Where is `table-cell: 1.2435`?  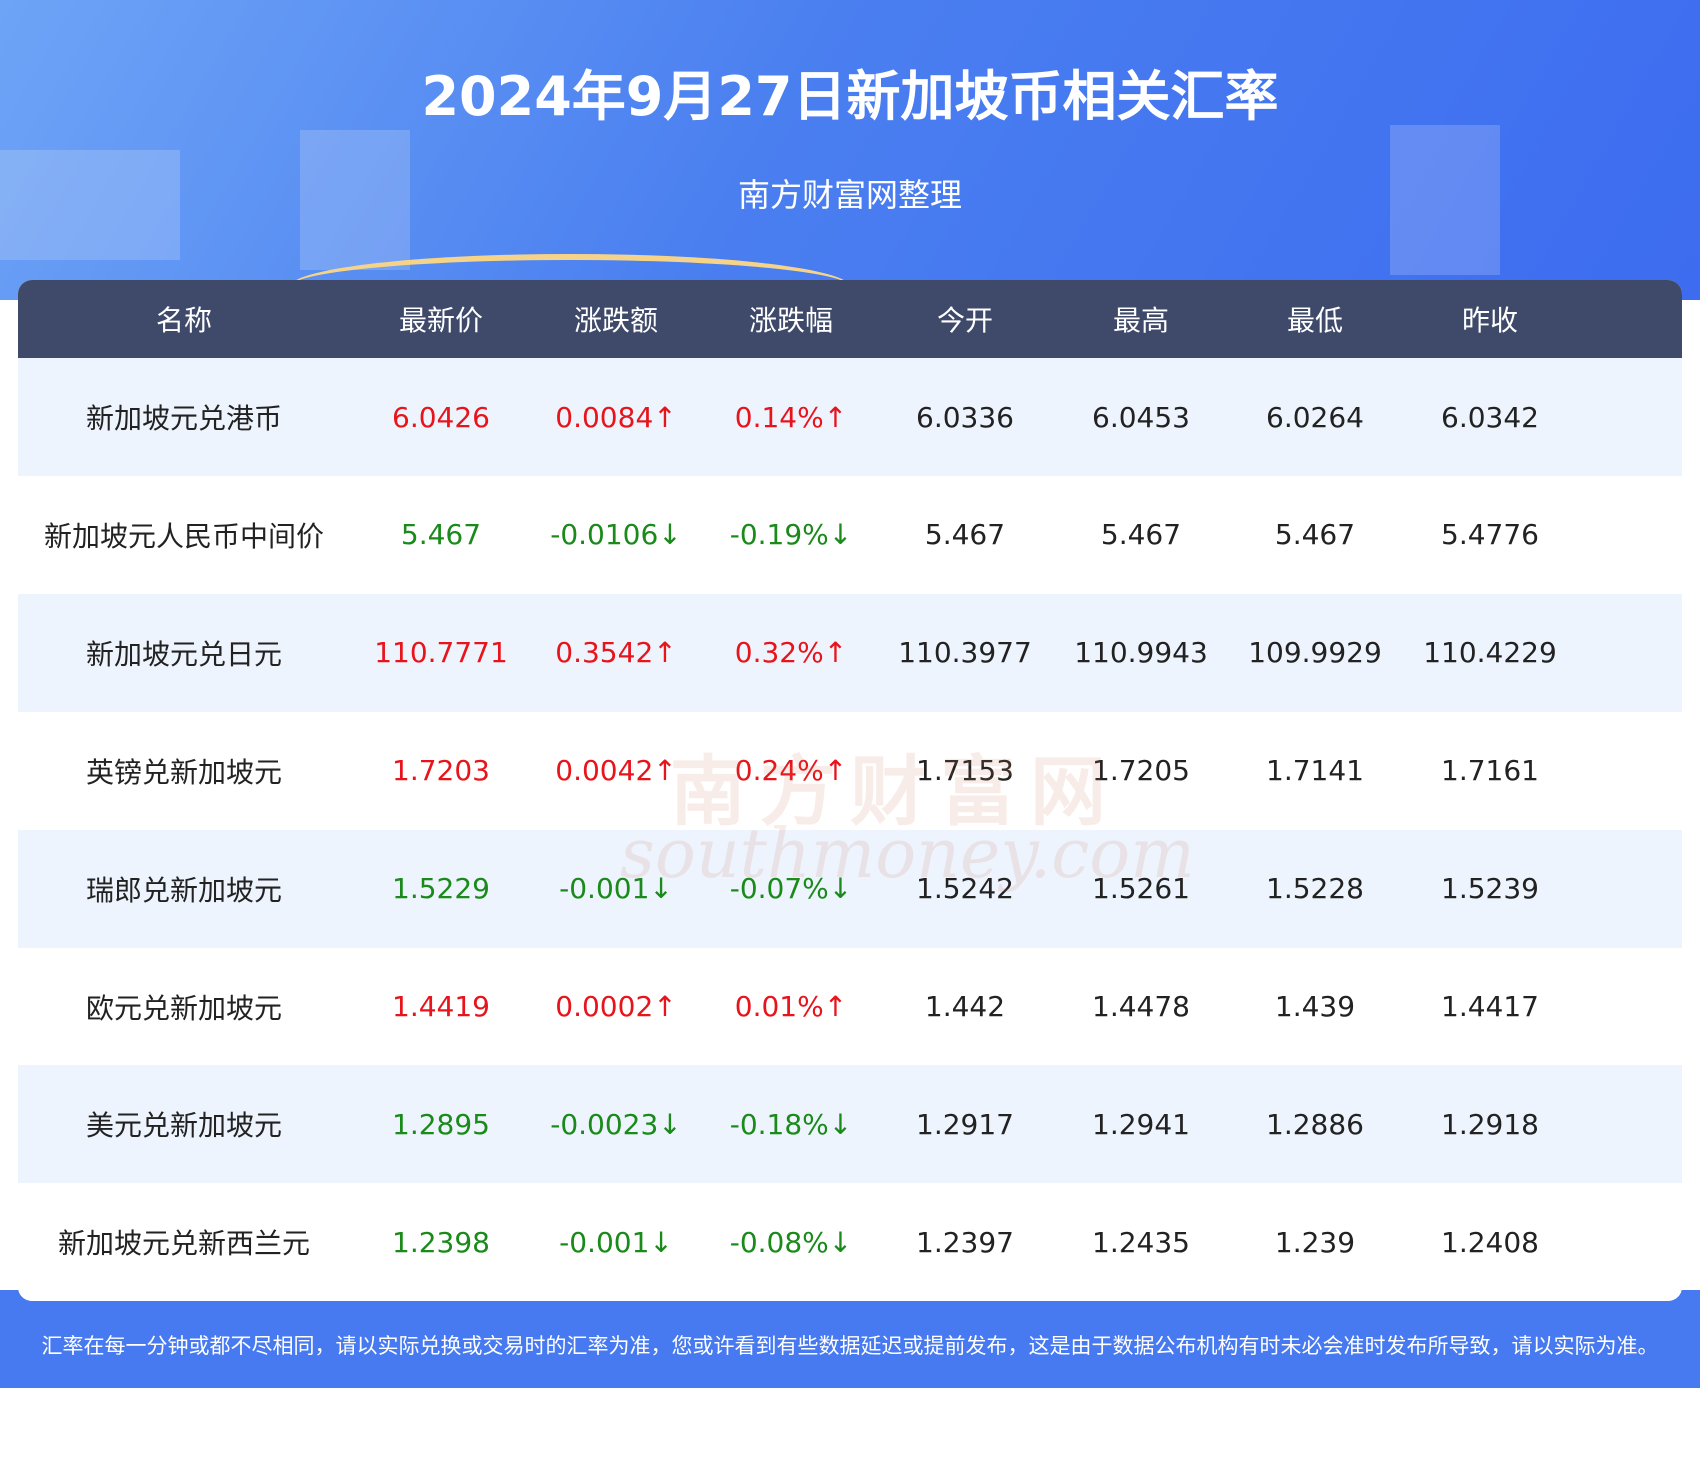
table-cell: 1.2435 is located at coordinates (1141, 1242).